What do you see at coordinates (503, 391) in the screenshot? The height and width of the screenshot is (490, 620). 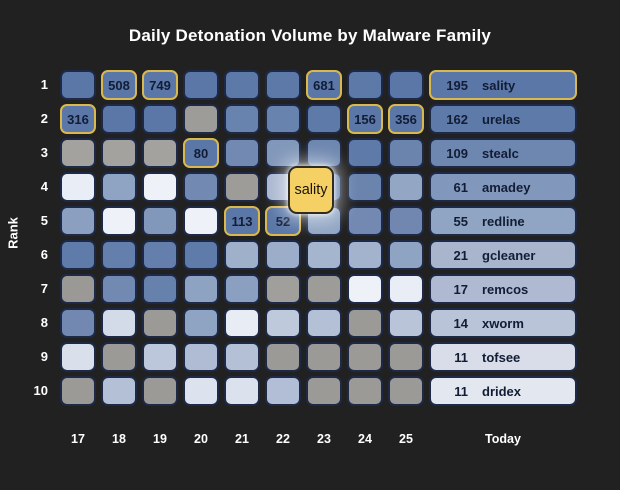 I see `today-cell: 11 dridex` at bounding box center [503, 391].